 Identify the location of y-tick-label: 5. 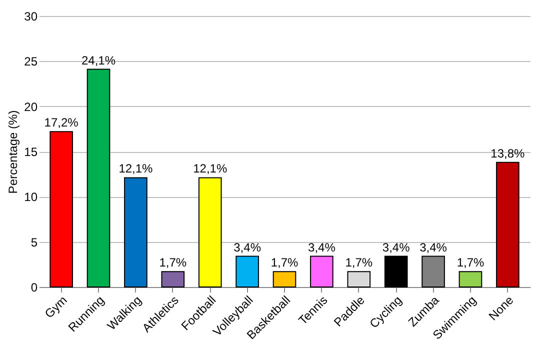
(34, 242).